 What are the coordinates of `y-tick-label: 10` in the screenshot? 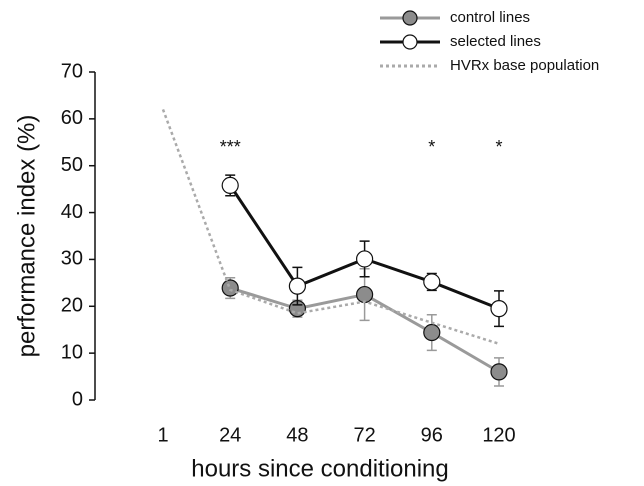 It's located at (72, 352).